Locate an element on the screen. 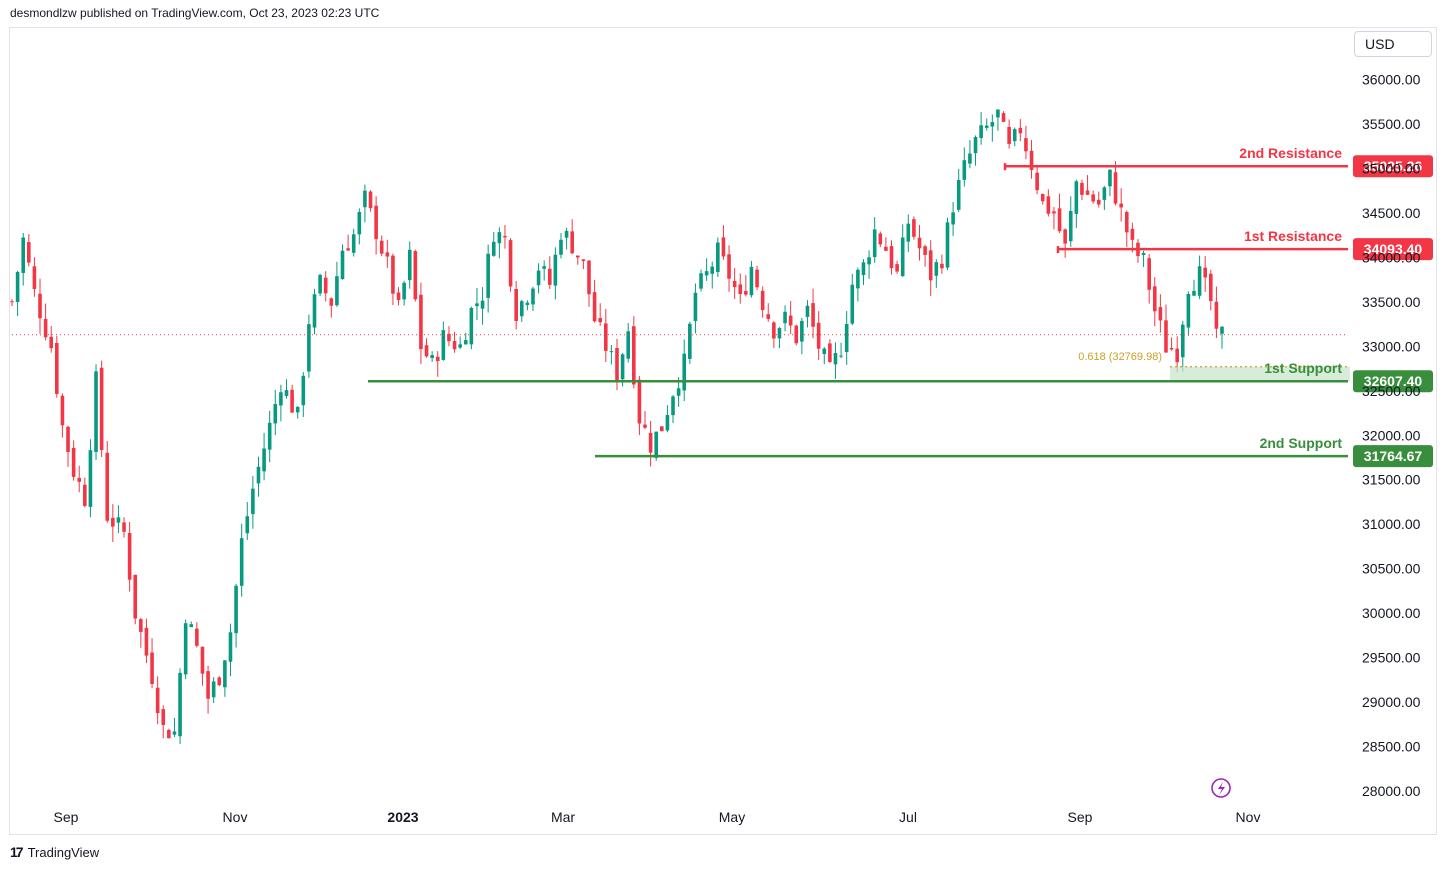  tradingview-footer: 17 TradingView is located at coordinates (54, 852).